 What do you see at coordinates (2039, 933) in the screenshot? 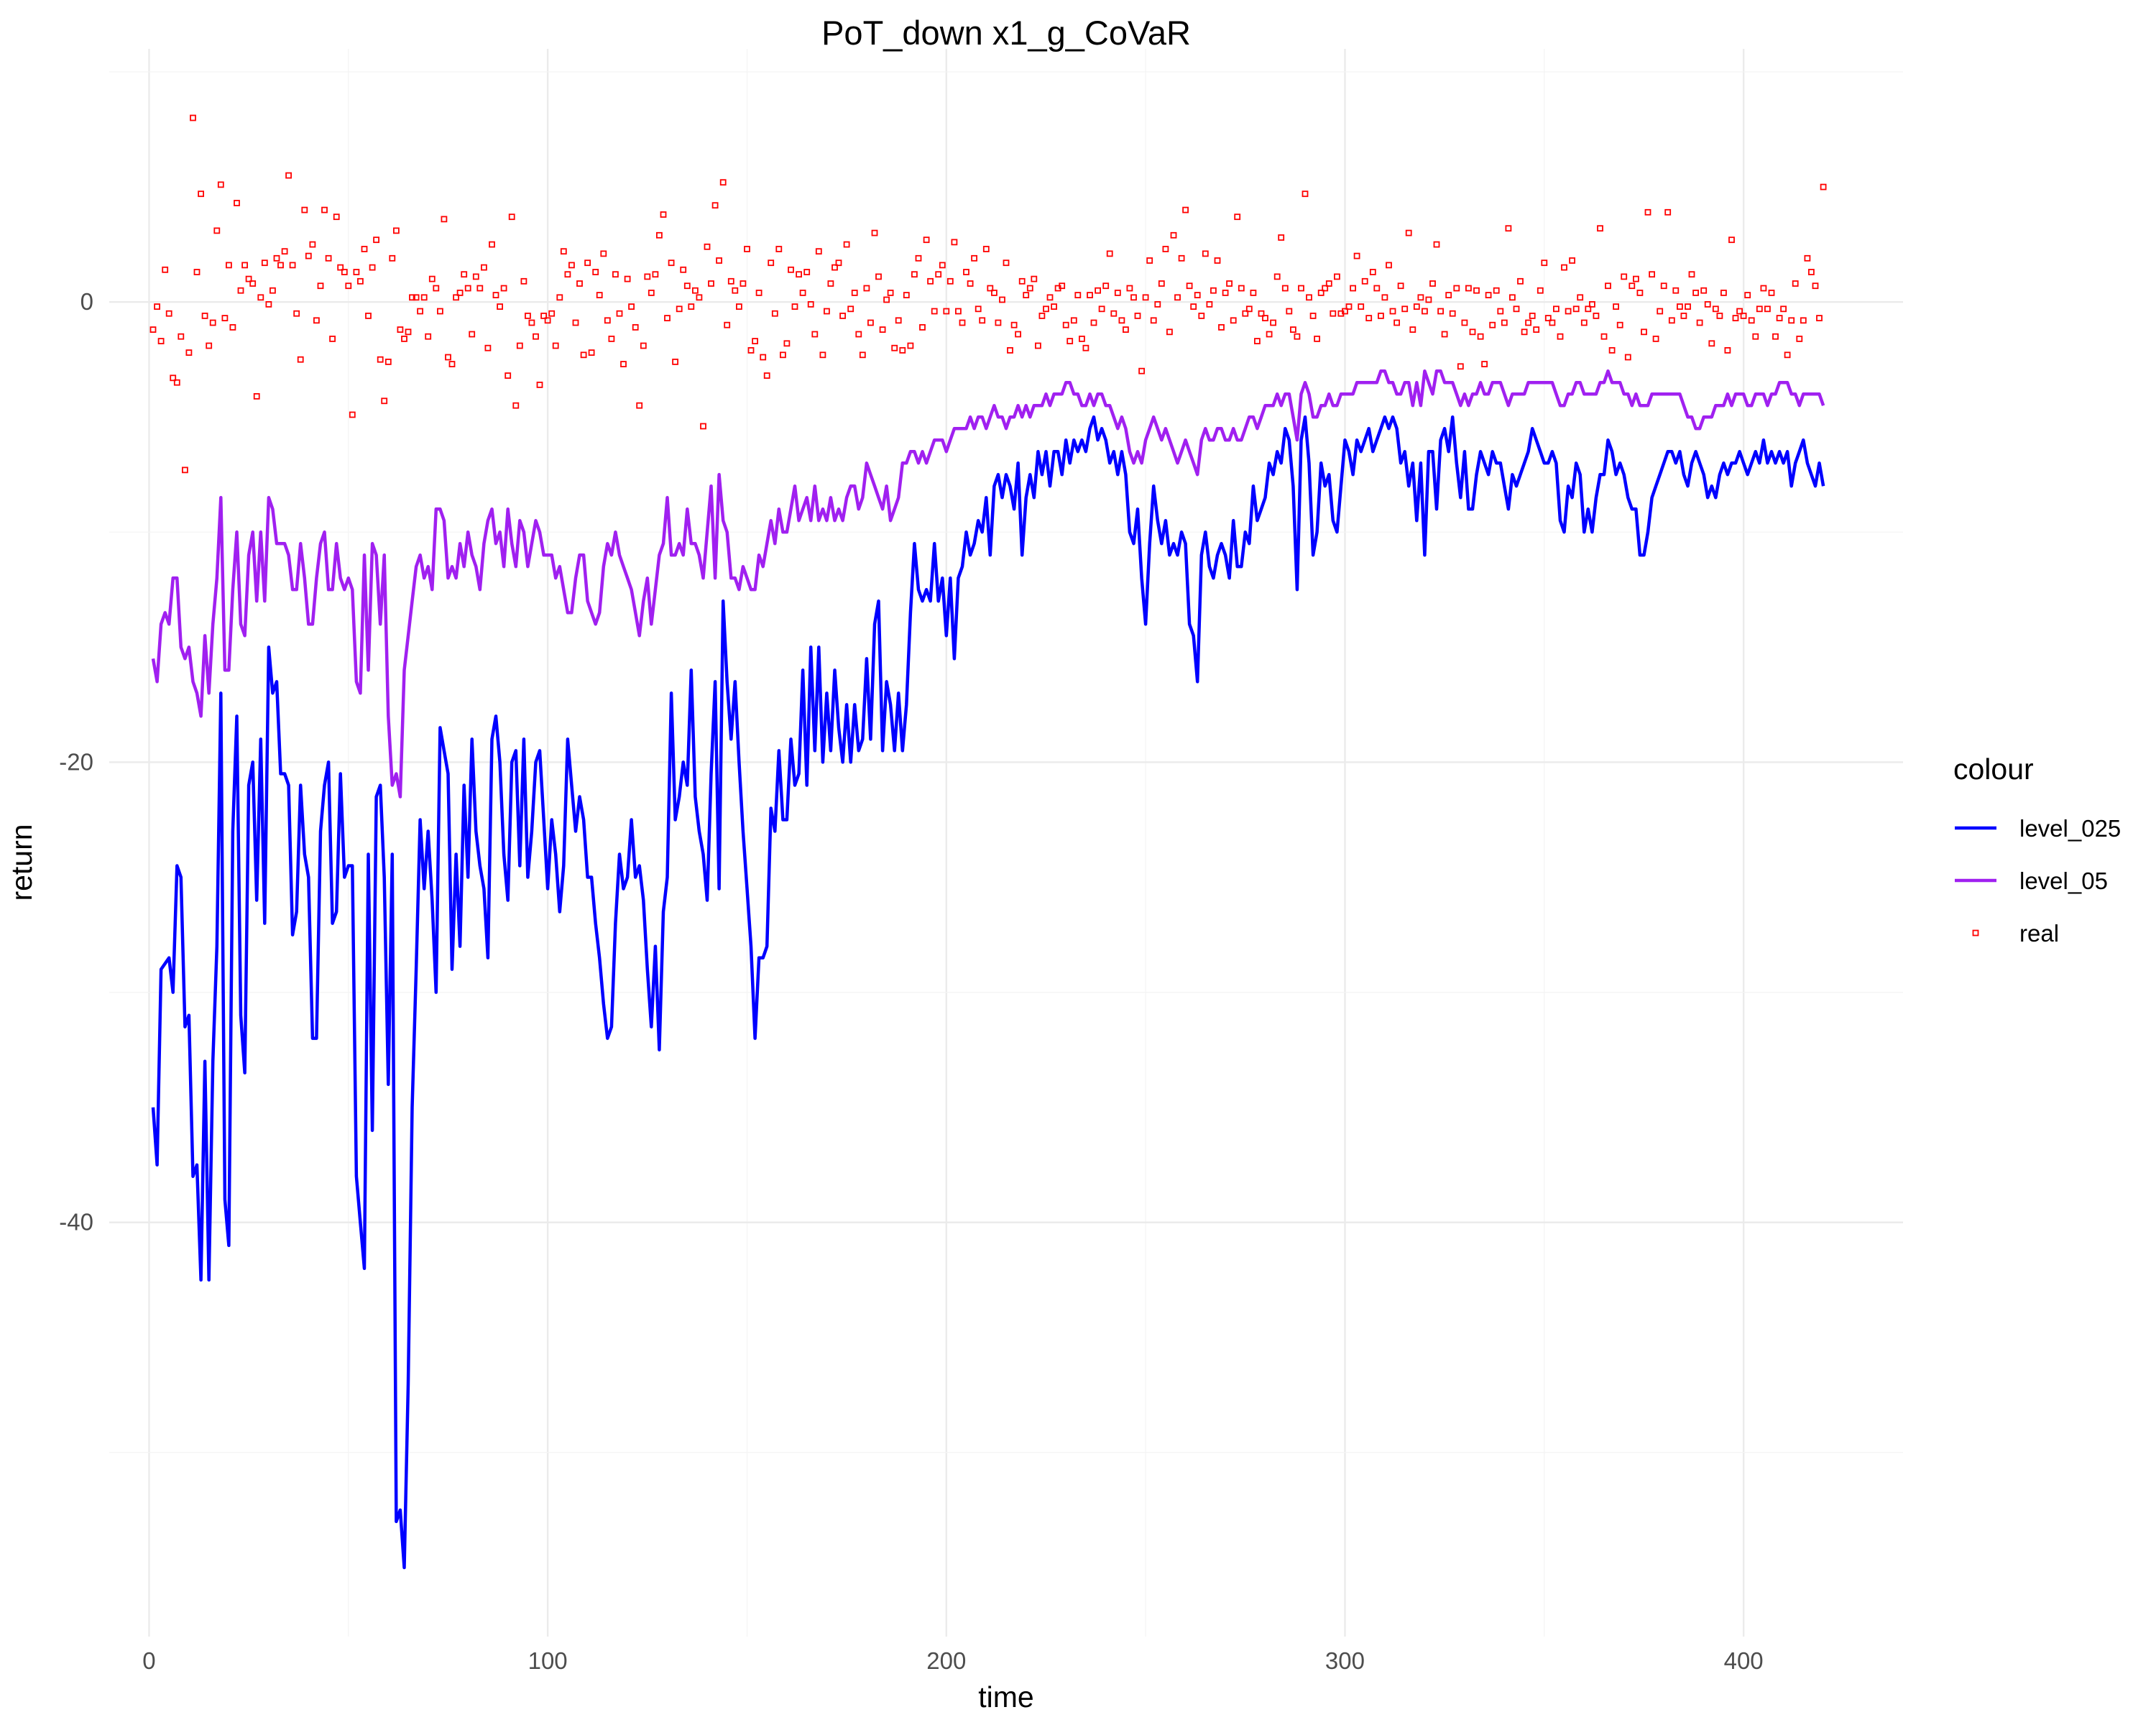
I see `legend-label: real` at bounding box center [2039, 933].